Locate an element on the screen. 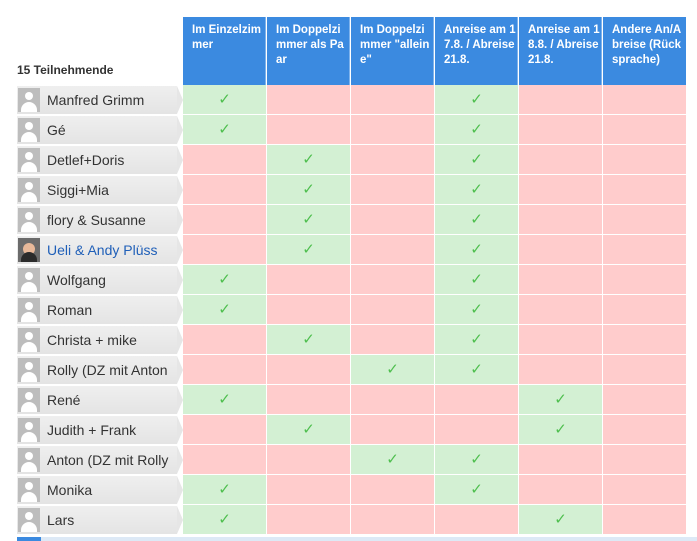  participant-name-cell: flory & Susanne is located at coordinates (100, 220).